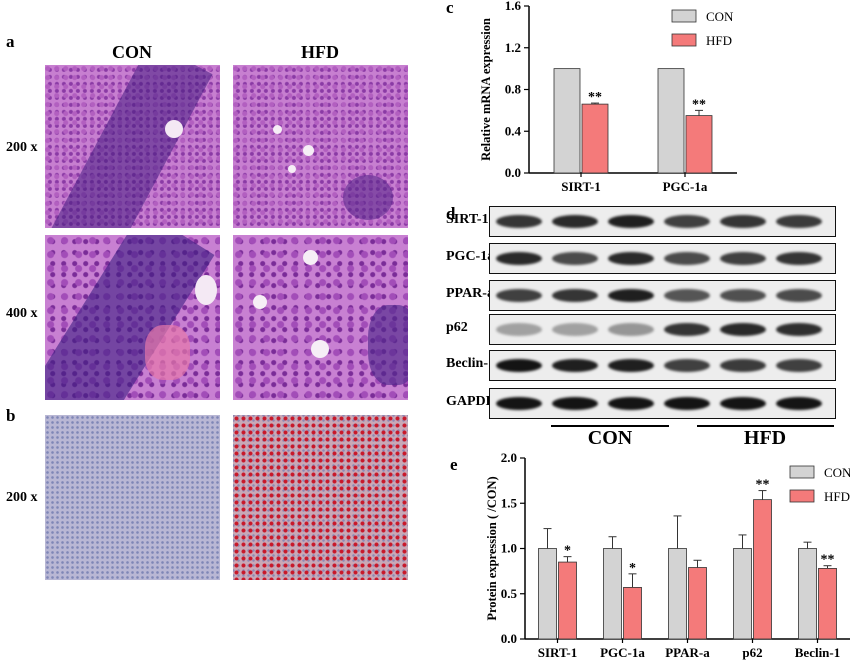 This screenshot has height=672, width=850. I want to click on blot-label-p62: p62, so click(457, 327).